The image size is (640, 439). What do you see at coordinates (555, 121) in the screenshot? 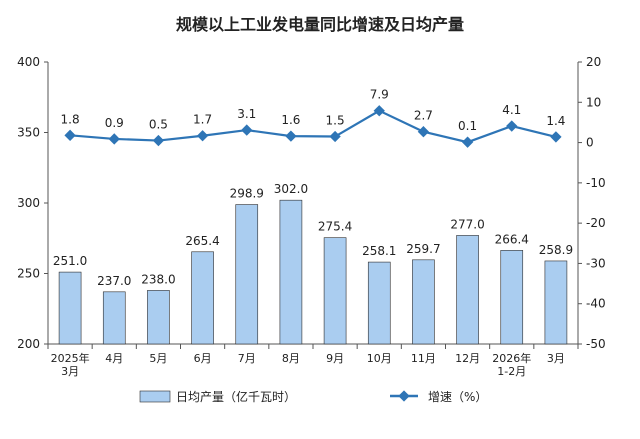
I see `growth-value-label: 1.4` at bounding box center [555, 121].